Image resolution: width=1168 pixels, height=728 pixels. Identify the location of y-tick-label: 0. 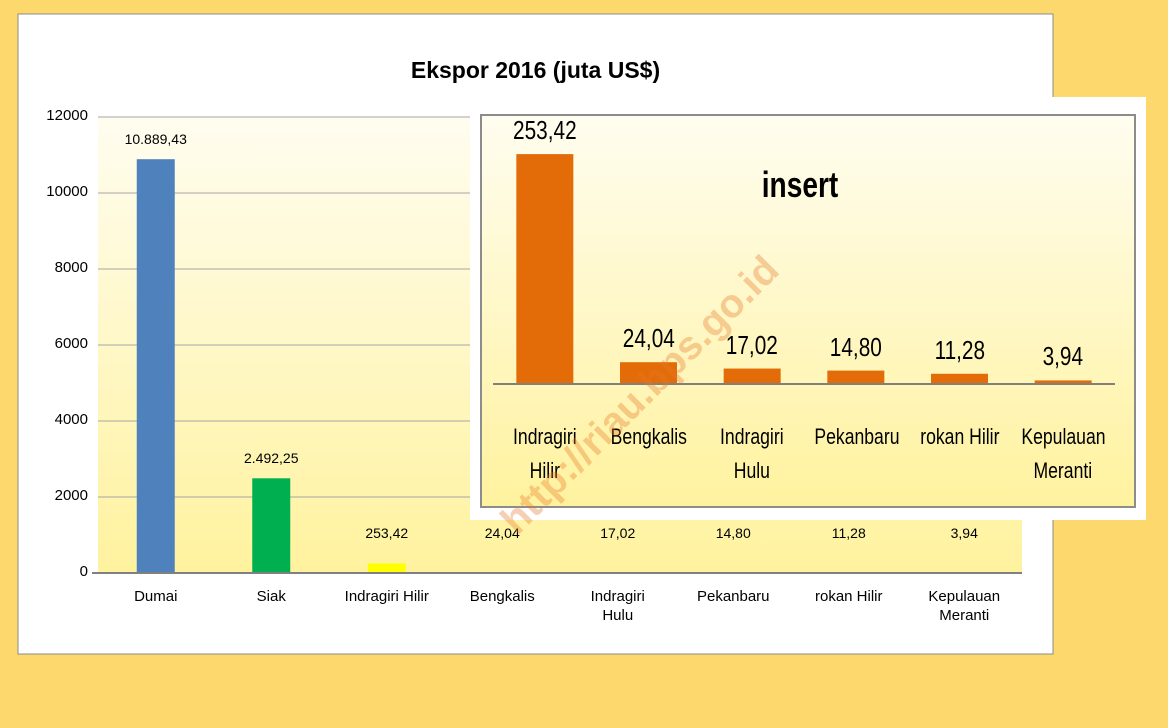
(83, 571).